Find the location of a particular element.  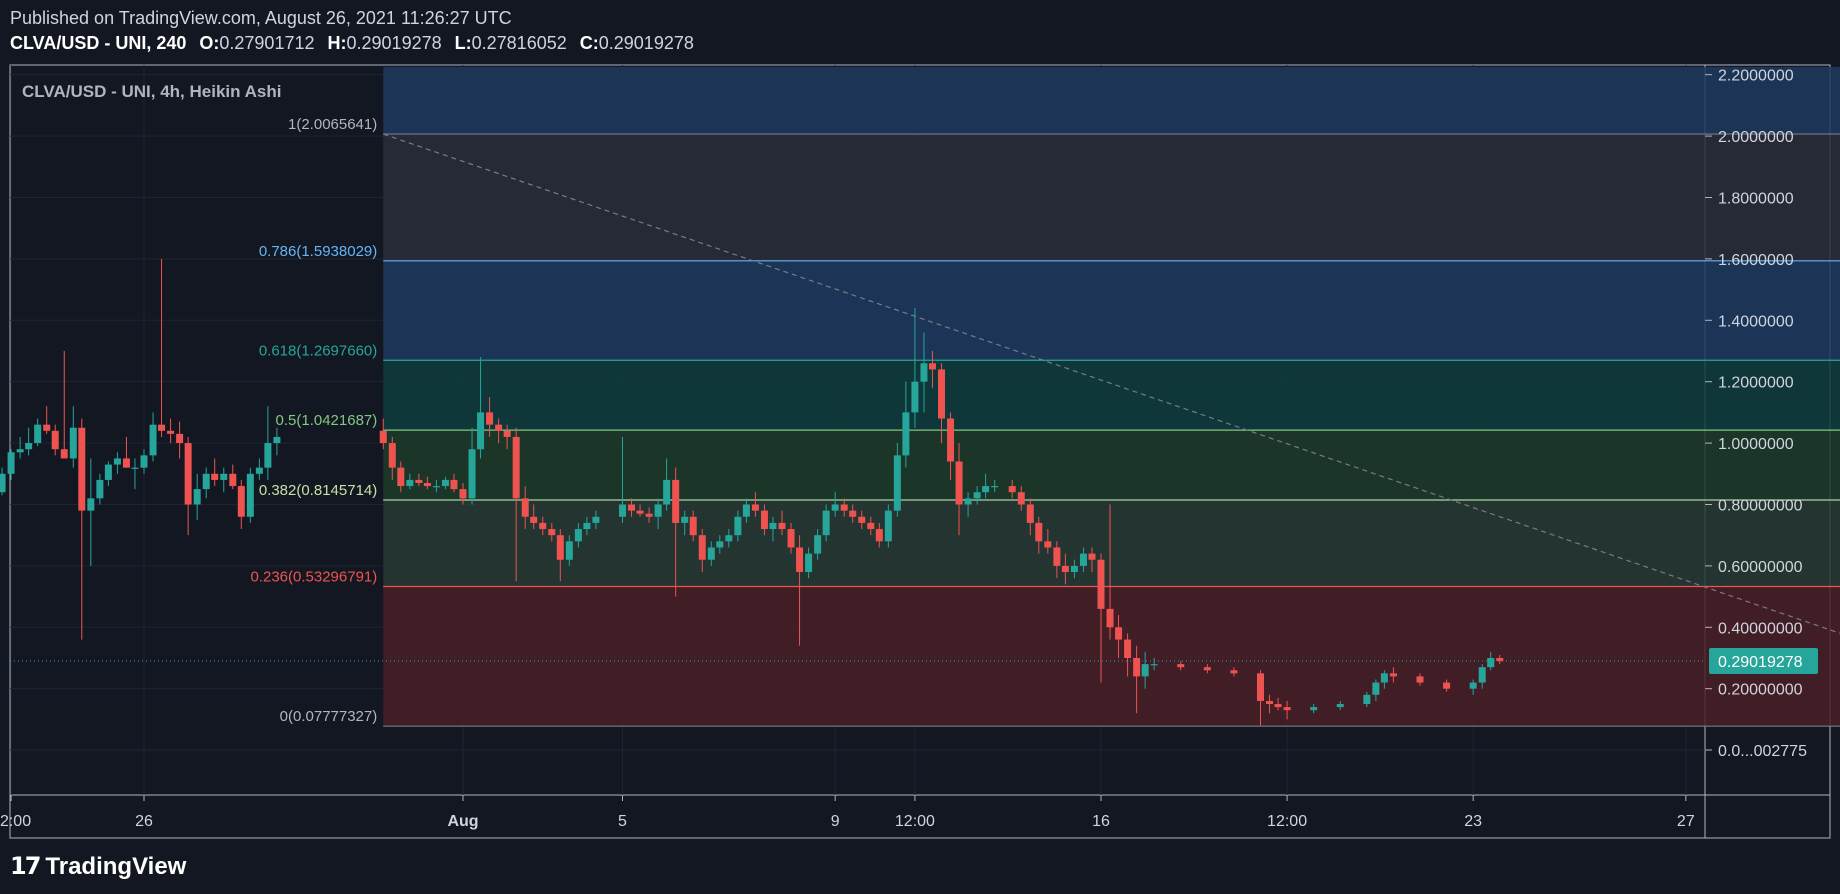

fib-level-label: 0.5(1.0421687) is located at coordinates (327, 420).